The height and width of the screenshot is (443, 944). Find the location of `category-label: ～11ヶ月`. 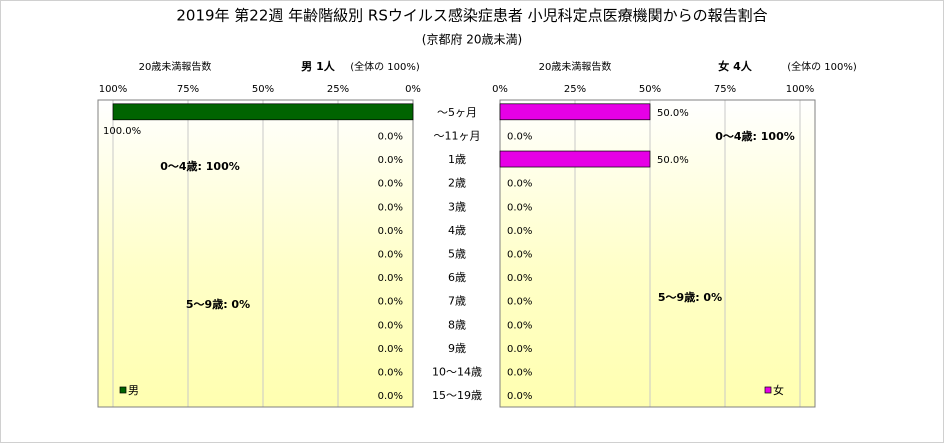

category-label: ～11ヶ月 is located at coordinates (457, 135).